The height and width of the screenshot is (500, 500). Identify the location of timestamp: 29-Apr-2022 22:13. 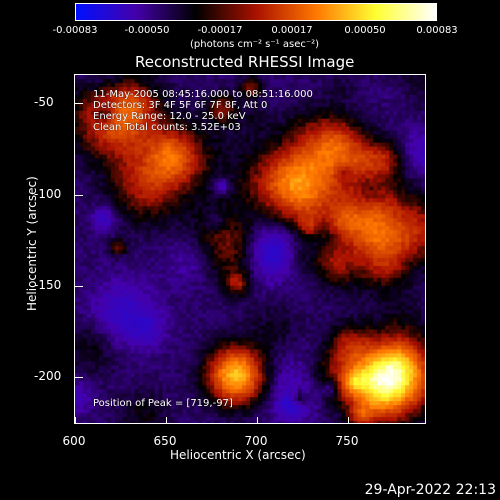
(430, 490).